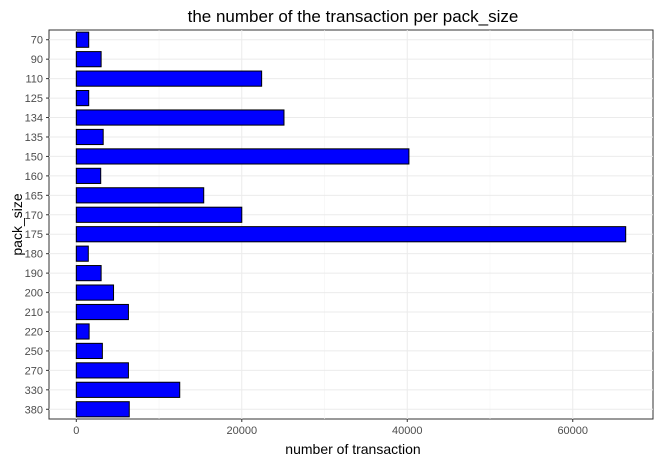 Image resolution: width=660 pixels, height=464 pixels. I want to click on y-tick-label: 200, so click(34, 294).